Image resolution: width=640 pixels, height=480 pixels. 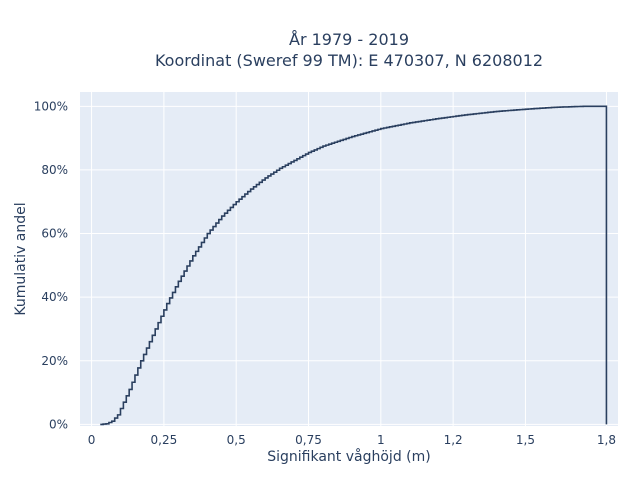 What do you see at coordinates (453, 440) in the screenshot?
I see `x-tick-label: 1,2` at bounding box center [453, 440].